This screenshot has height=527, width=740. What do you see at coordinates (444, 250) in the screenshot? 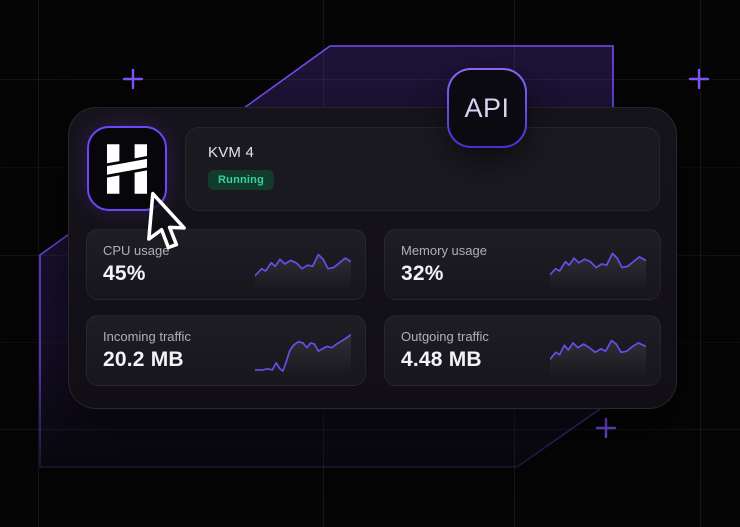
I see `metric-label: Memory usage` at bounding box center [444, 250].